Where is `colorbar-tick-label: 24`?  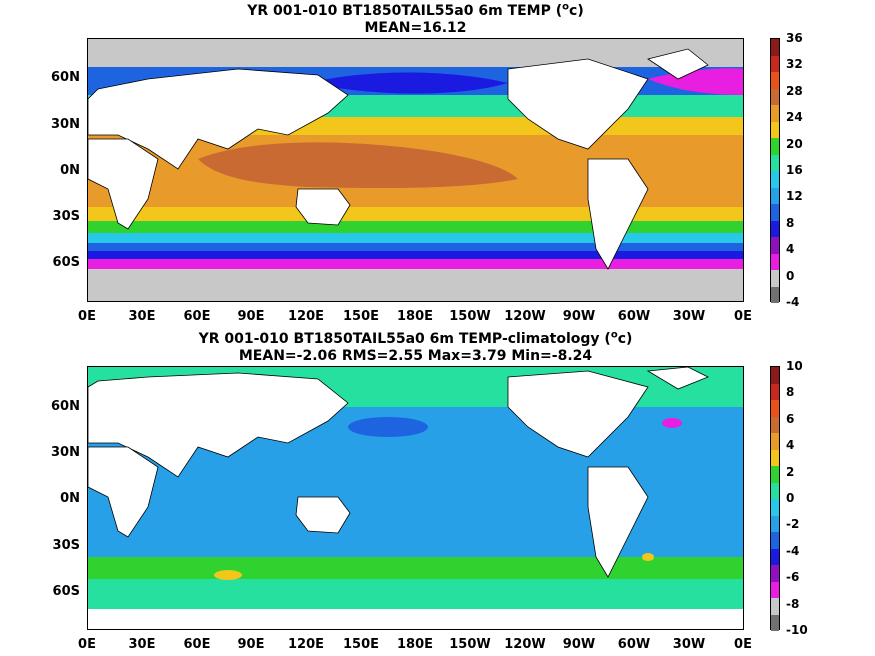 colorbar-tick-label: 24 is located at coordinates (794, 117).